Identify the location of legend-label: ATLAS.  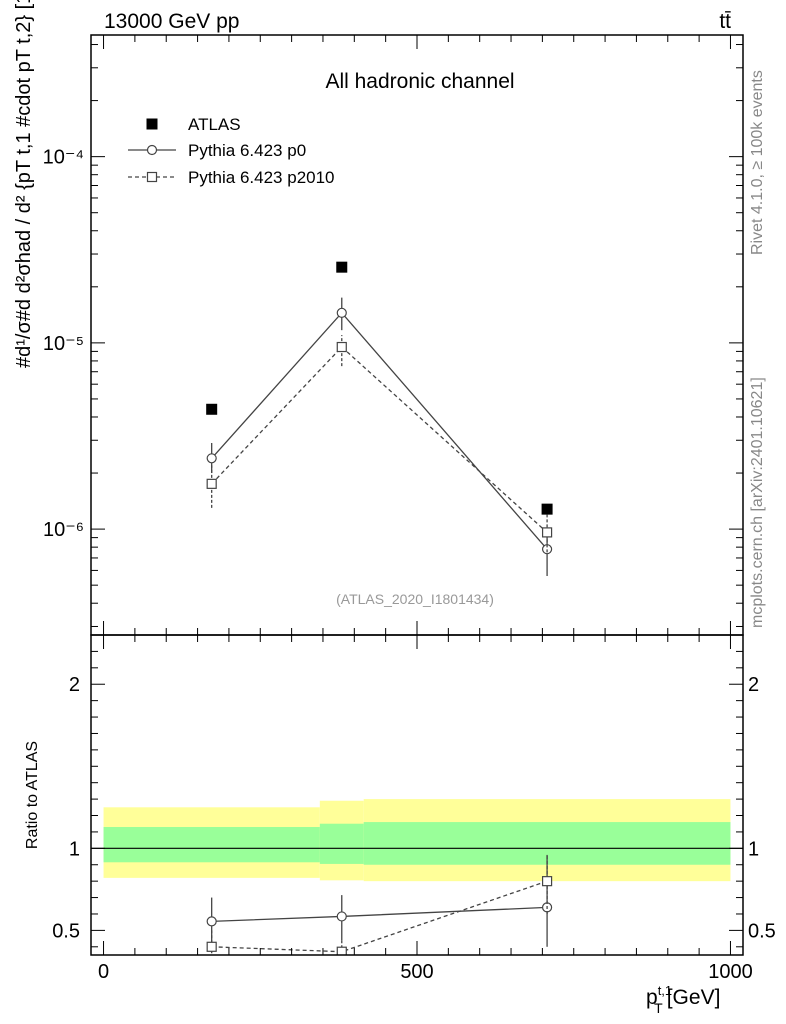
(214, 124).